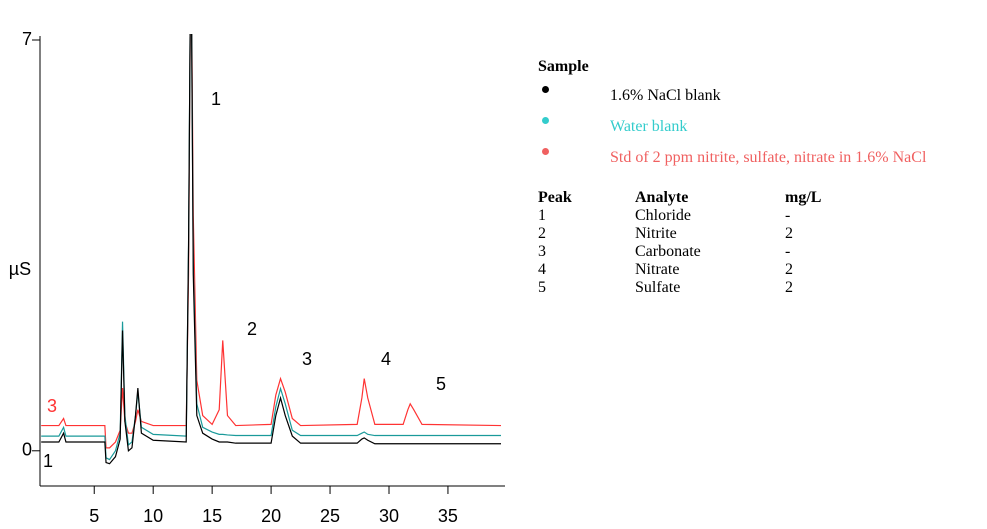 The width and height of the screenshot is (987, 529). I want to click on y-axis-label: µS, so click(20, 269).